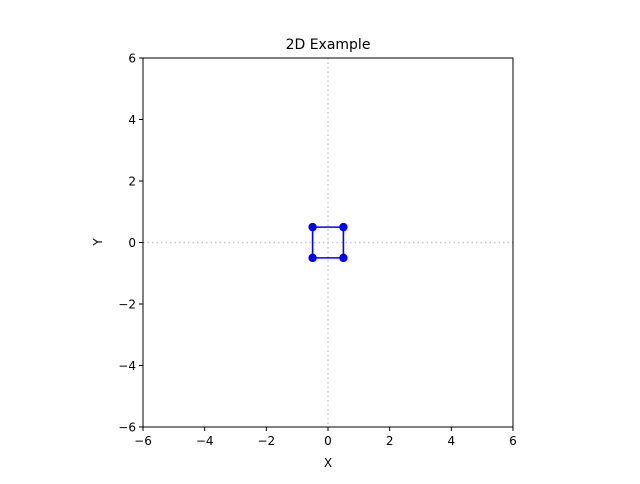 The height and width of the screenshot is (484, 640). I want to click on y-tick-label: −4, so click(127, 366).